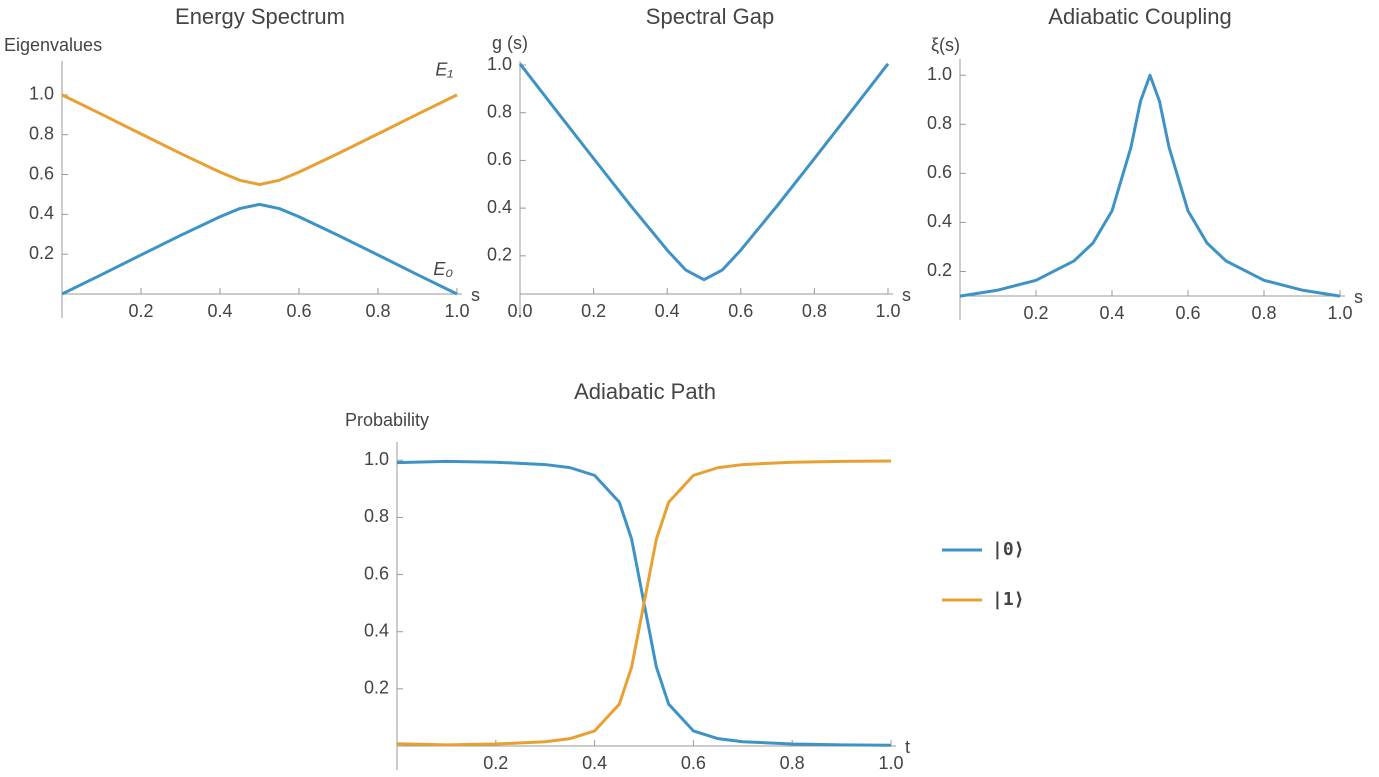 Image resolution: width=1379 pixels, height=777 pixels. Describe the element at coordinates (510, 43) in the screenshot. I see `y-axis-label: g (s)` at that location.